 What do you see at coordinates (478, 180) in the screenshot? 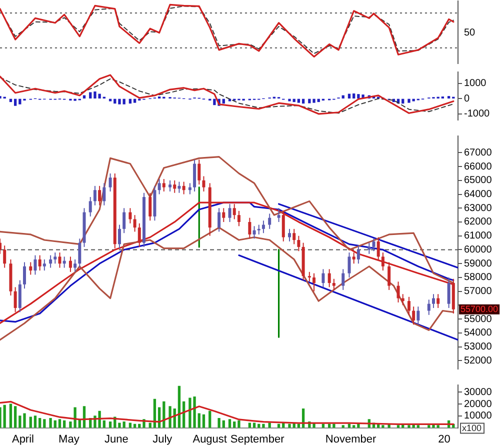
I see `y-tick-label: 65000` at bounding box center [478, 180].